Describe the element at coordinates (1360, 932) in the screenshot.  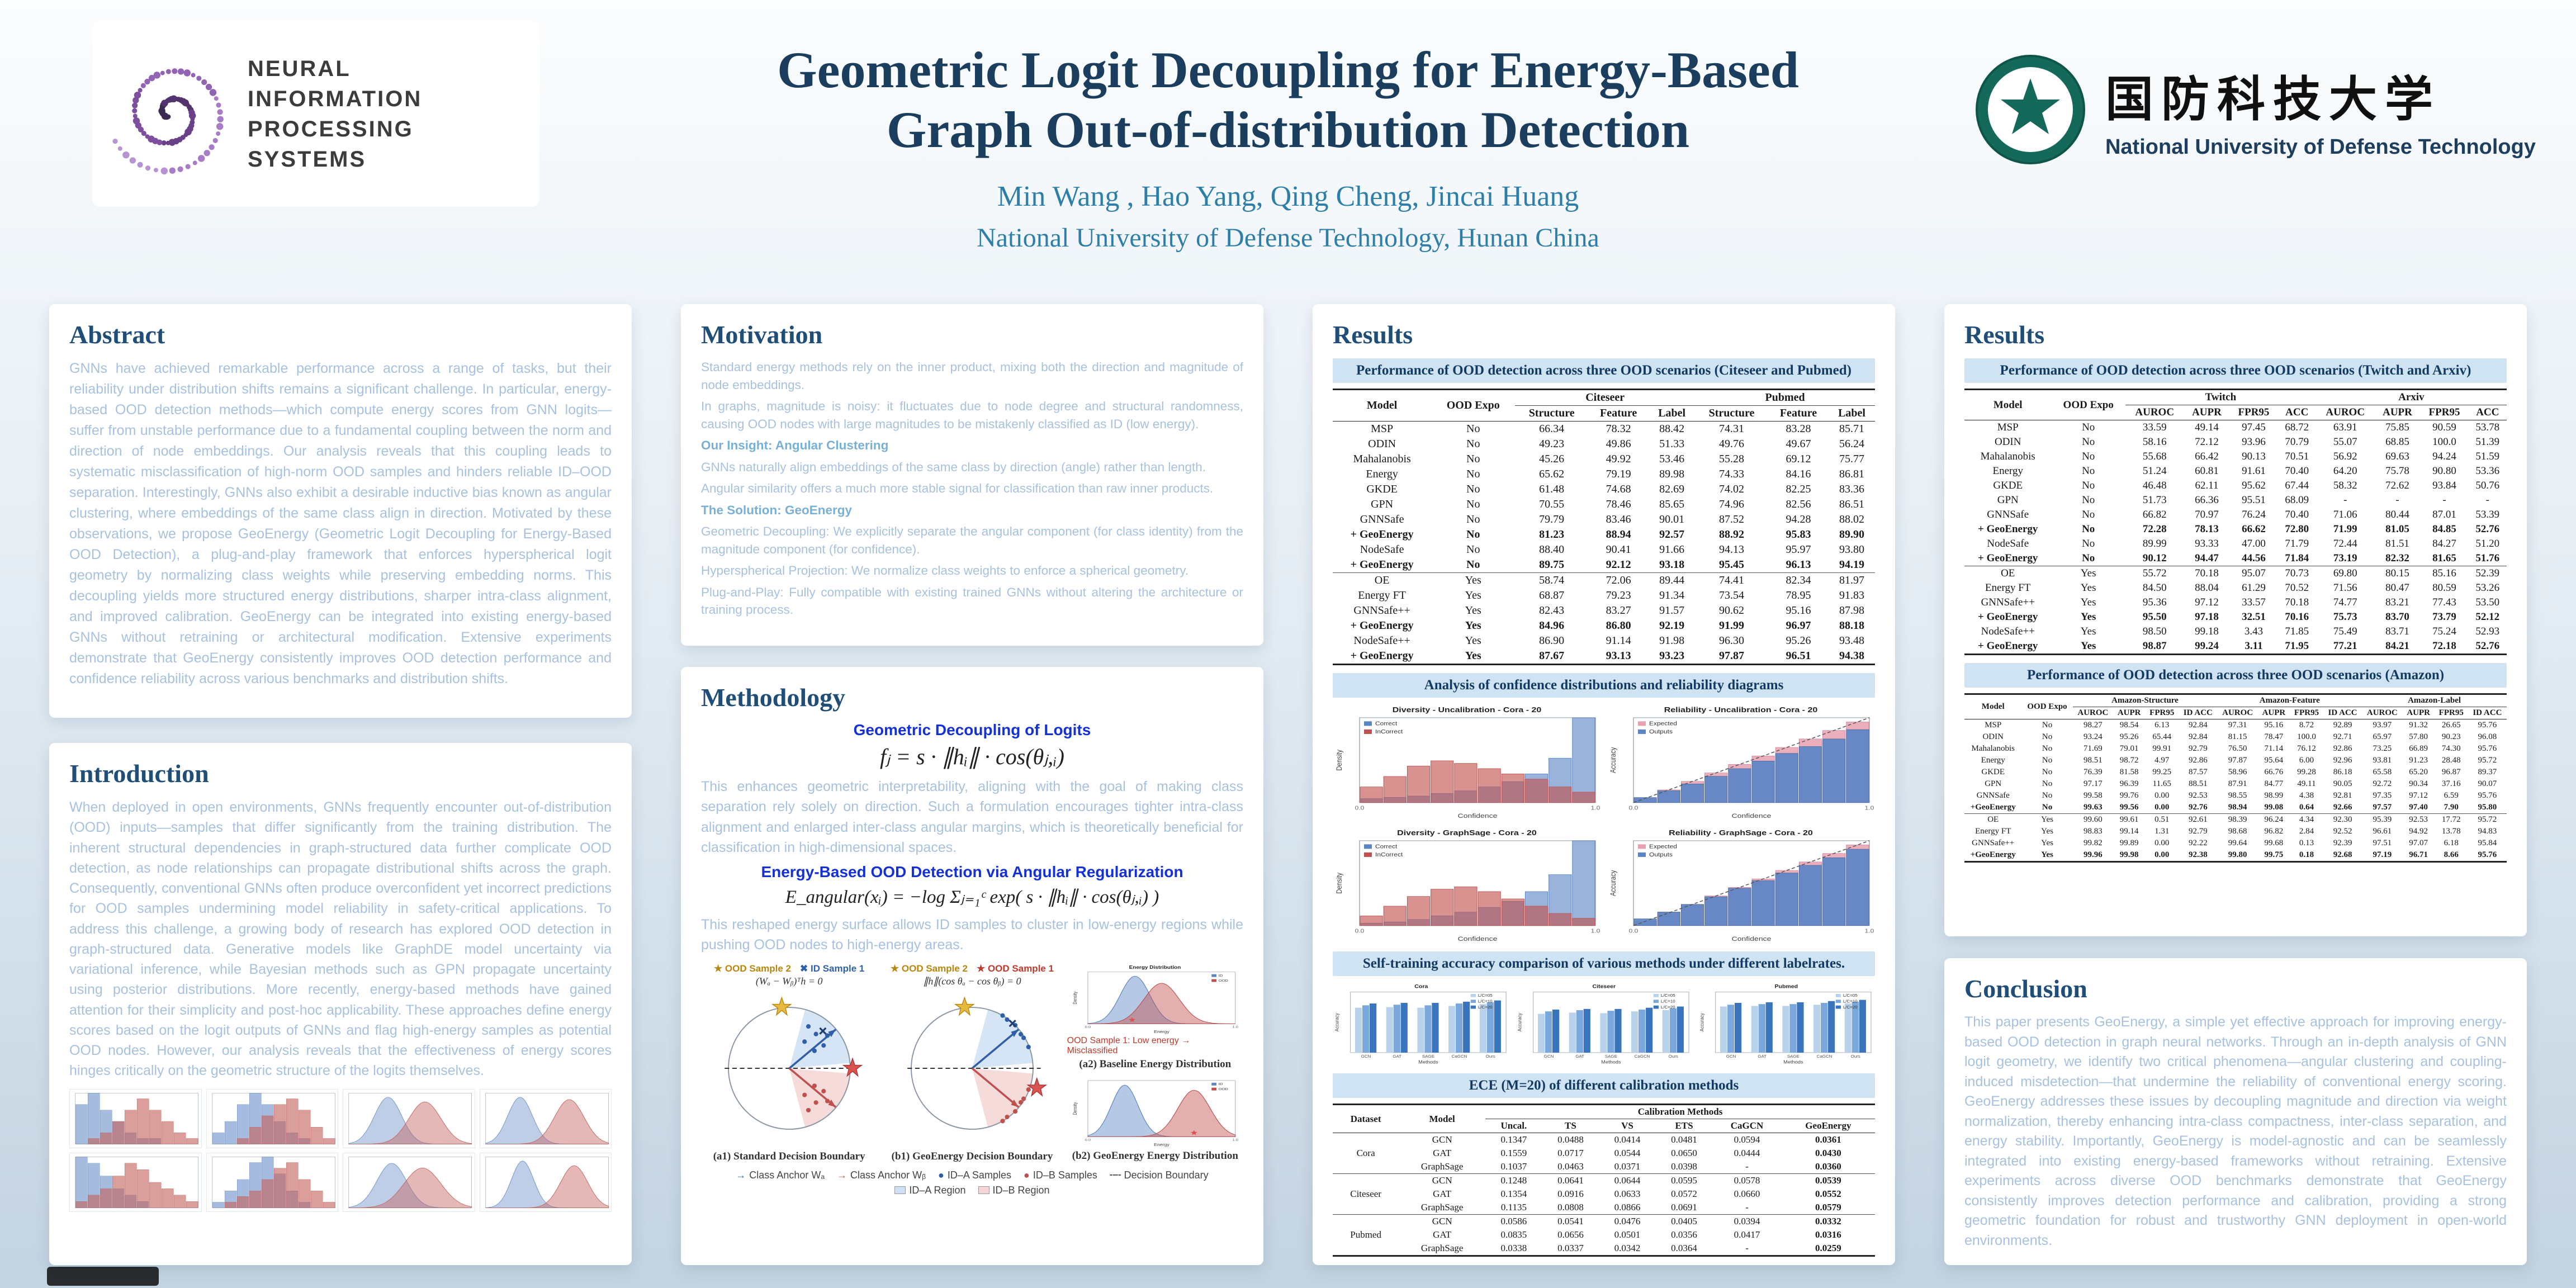
I see `svg-text: 0.0` at that location.